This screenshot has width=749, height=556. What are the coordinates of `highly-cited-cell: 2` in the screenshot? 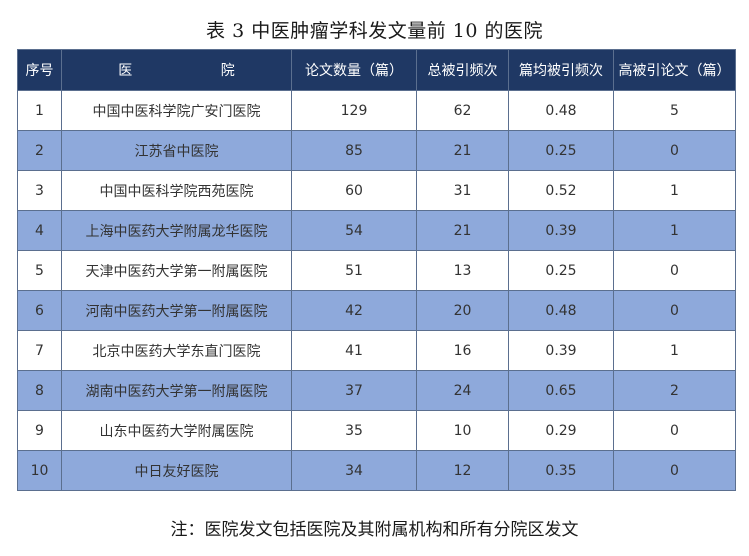 It's located at (674, 390).